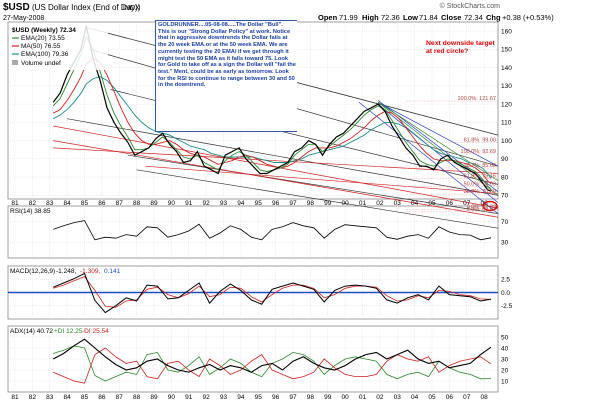 The image size is (600, 401). I want to click on x-tick-label-bottom: 82, so click(33, 397).